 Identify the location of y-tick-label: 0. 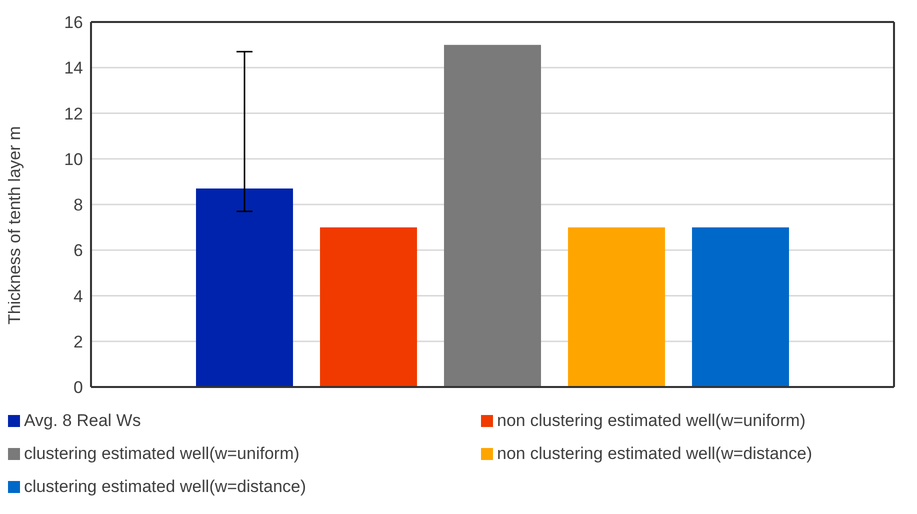
(78, 388).